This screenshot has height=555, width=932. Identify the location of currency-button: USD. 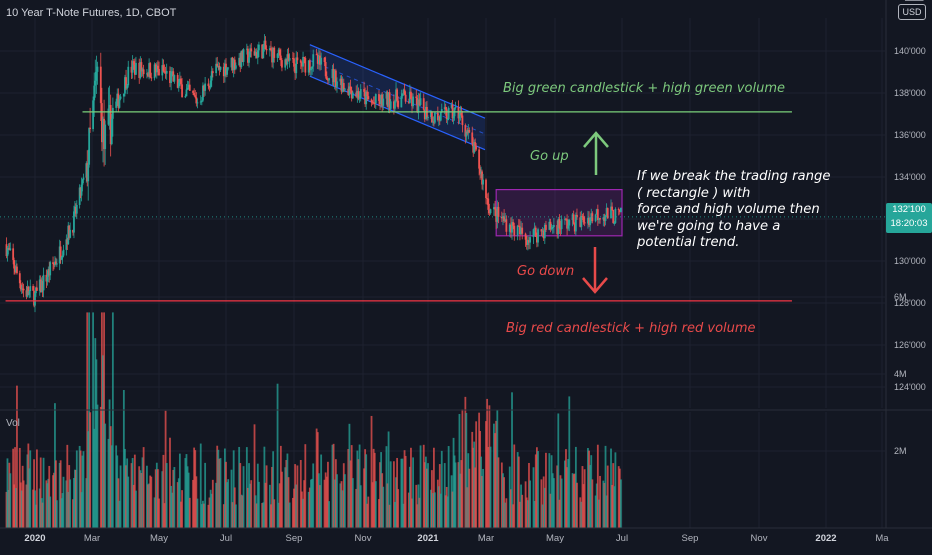
(912, 12).